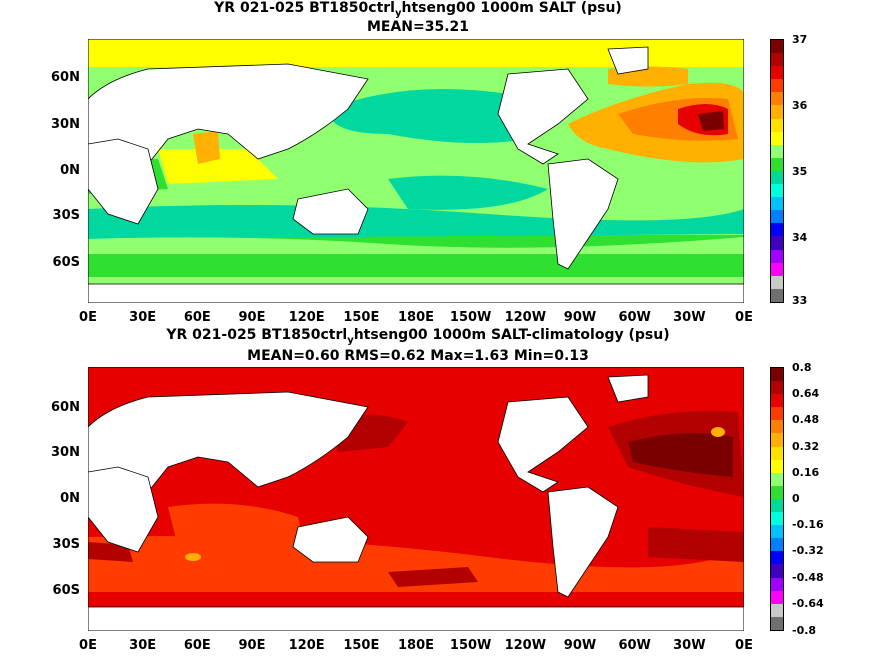 The height and width of the screenshot is (656, 875). What do you see at coordinates (634, 645) in the screenshot?
I see `bottom-lon-label: 60W` at bounding box center [634, 645].